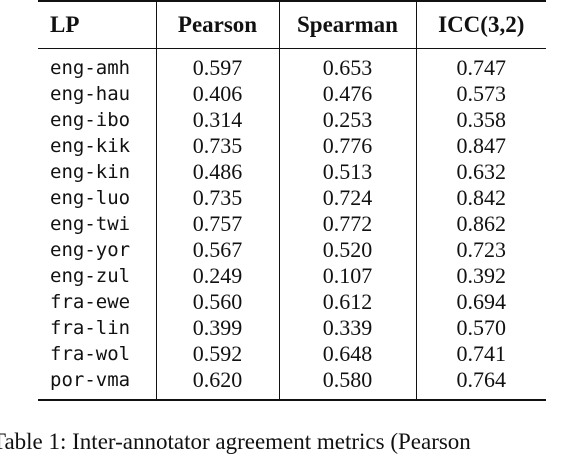  What do you see at coordinates (90, 302) in the screenshot?
I see `cell-lp: fra-ewe` at bounding box center [90, 302].